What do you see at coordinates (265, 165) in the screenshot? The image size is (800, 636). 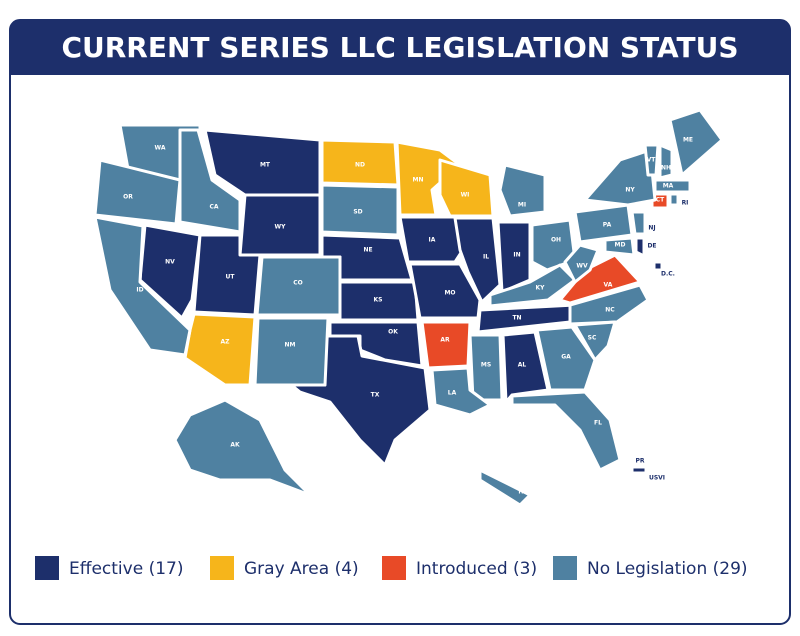 I see `state-label: MT` at bounding box center [265, 165].